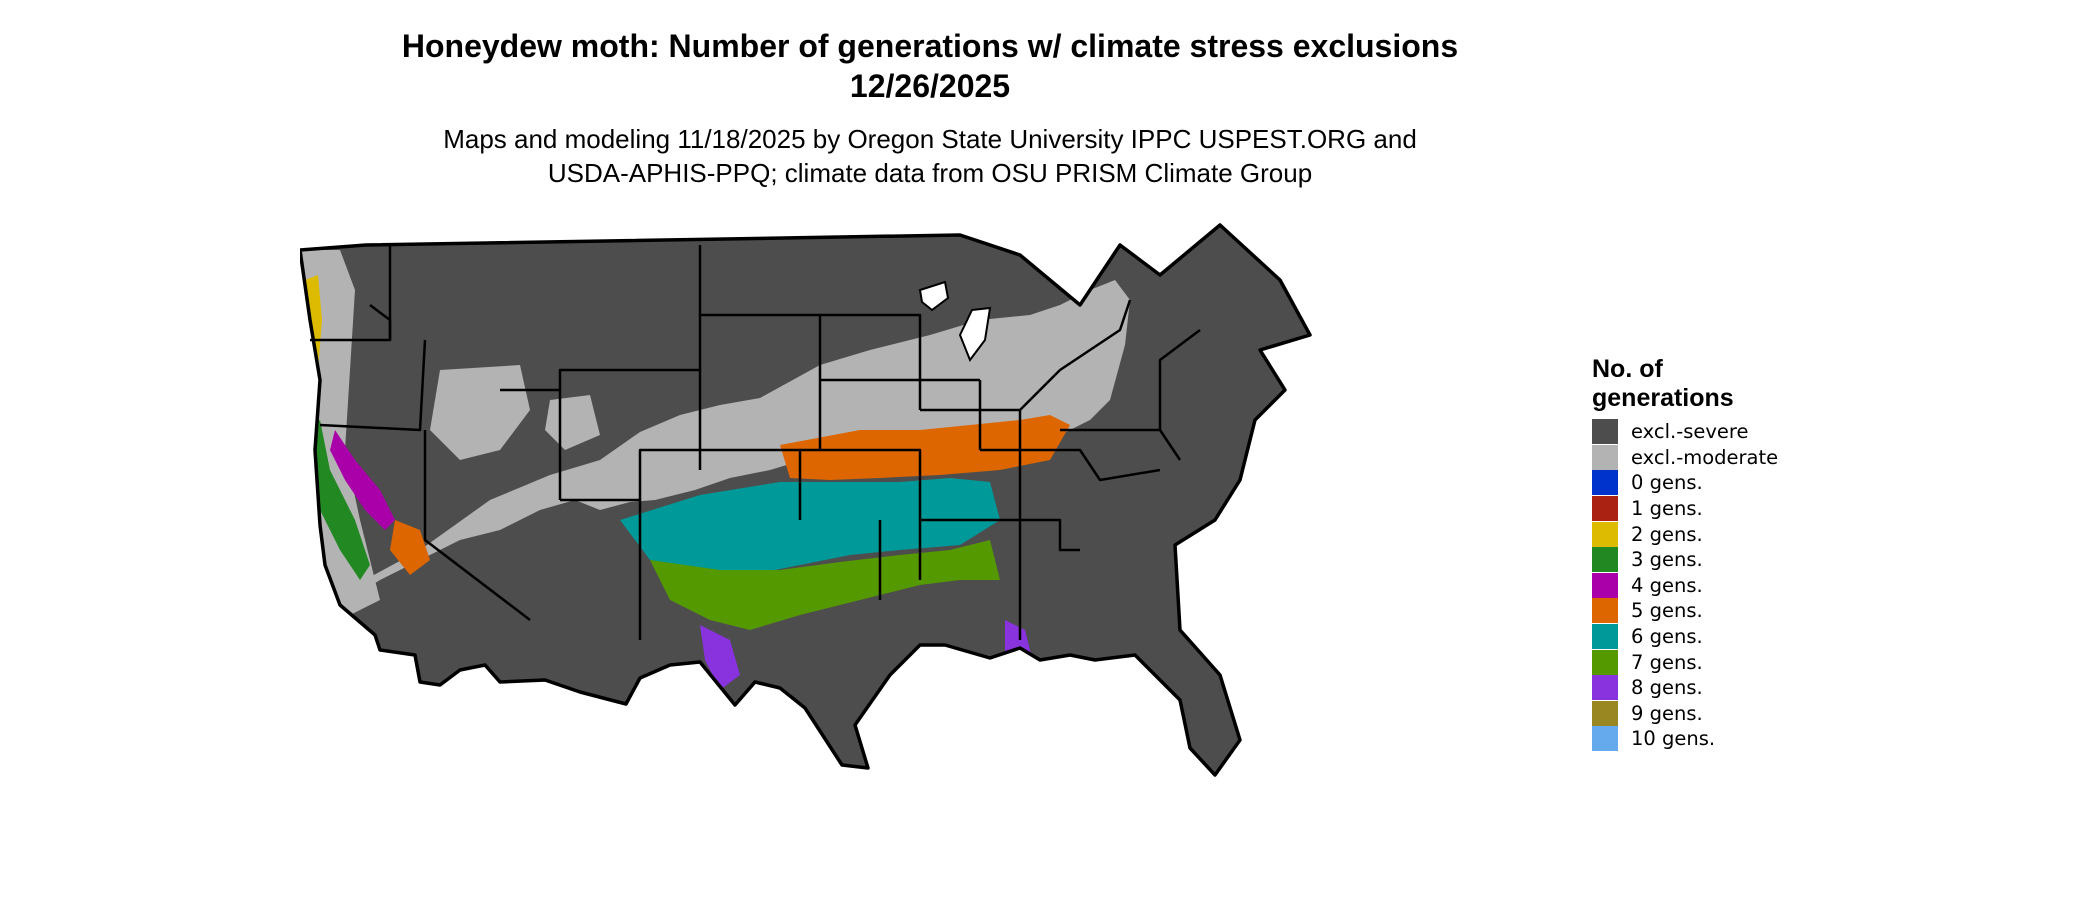 The image size is (2100, 900). I want to click on legend-title-line2: generations, so click(1663, 398).